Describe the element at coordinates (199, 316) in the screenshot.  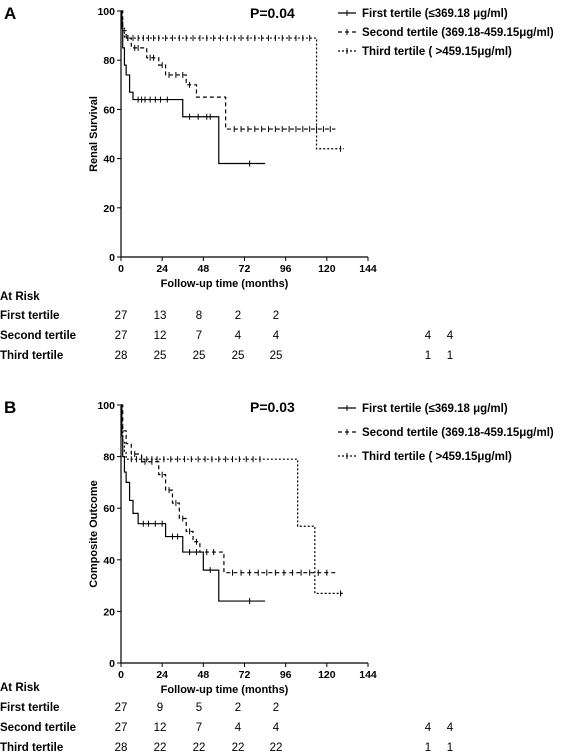
I see `at-risk-count: 8` at that location.